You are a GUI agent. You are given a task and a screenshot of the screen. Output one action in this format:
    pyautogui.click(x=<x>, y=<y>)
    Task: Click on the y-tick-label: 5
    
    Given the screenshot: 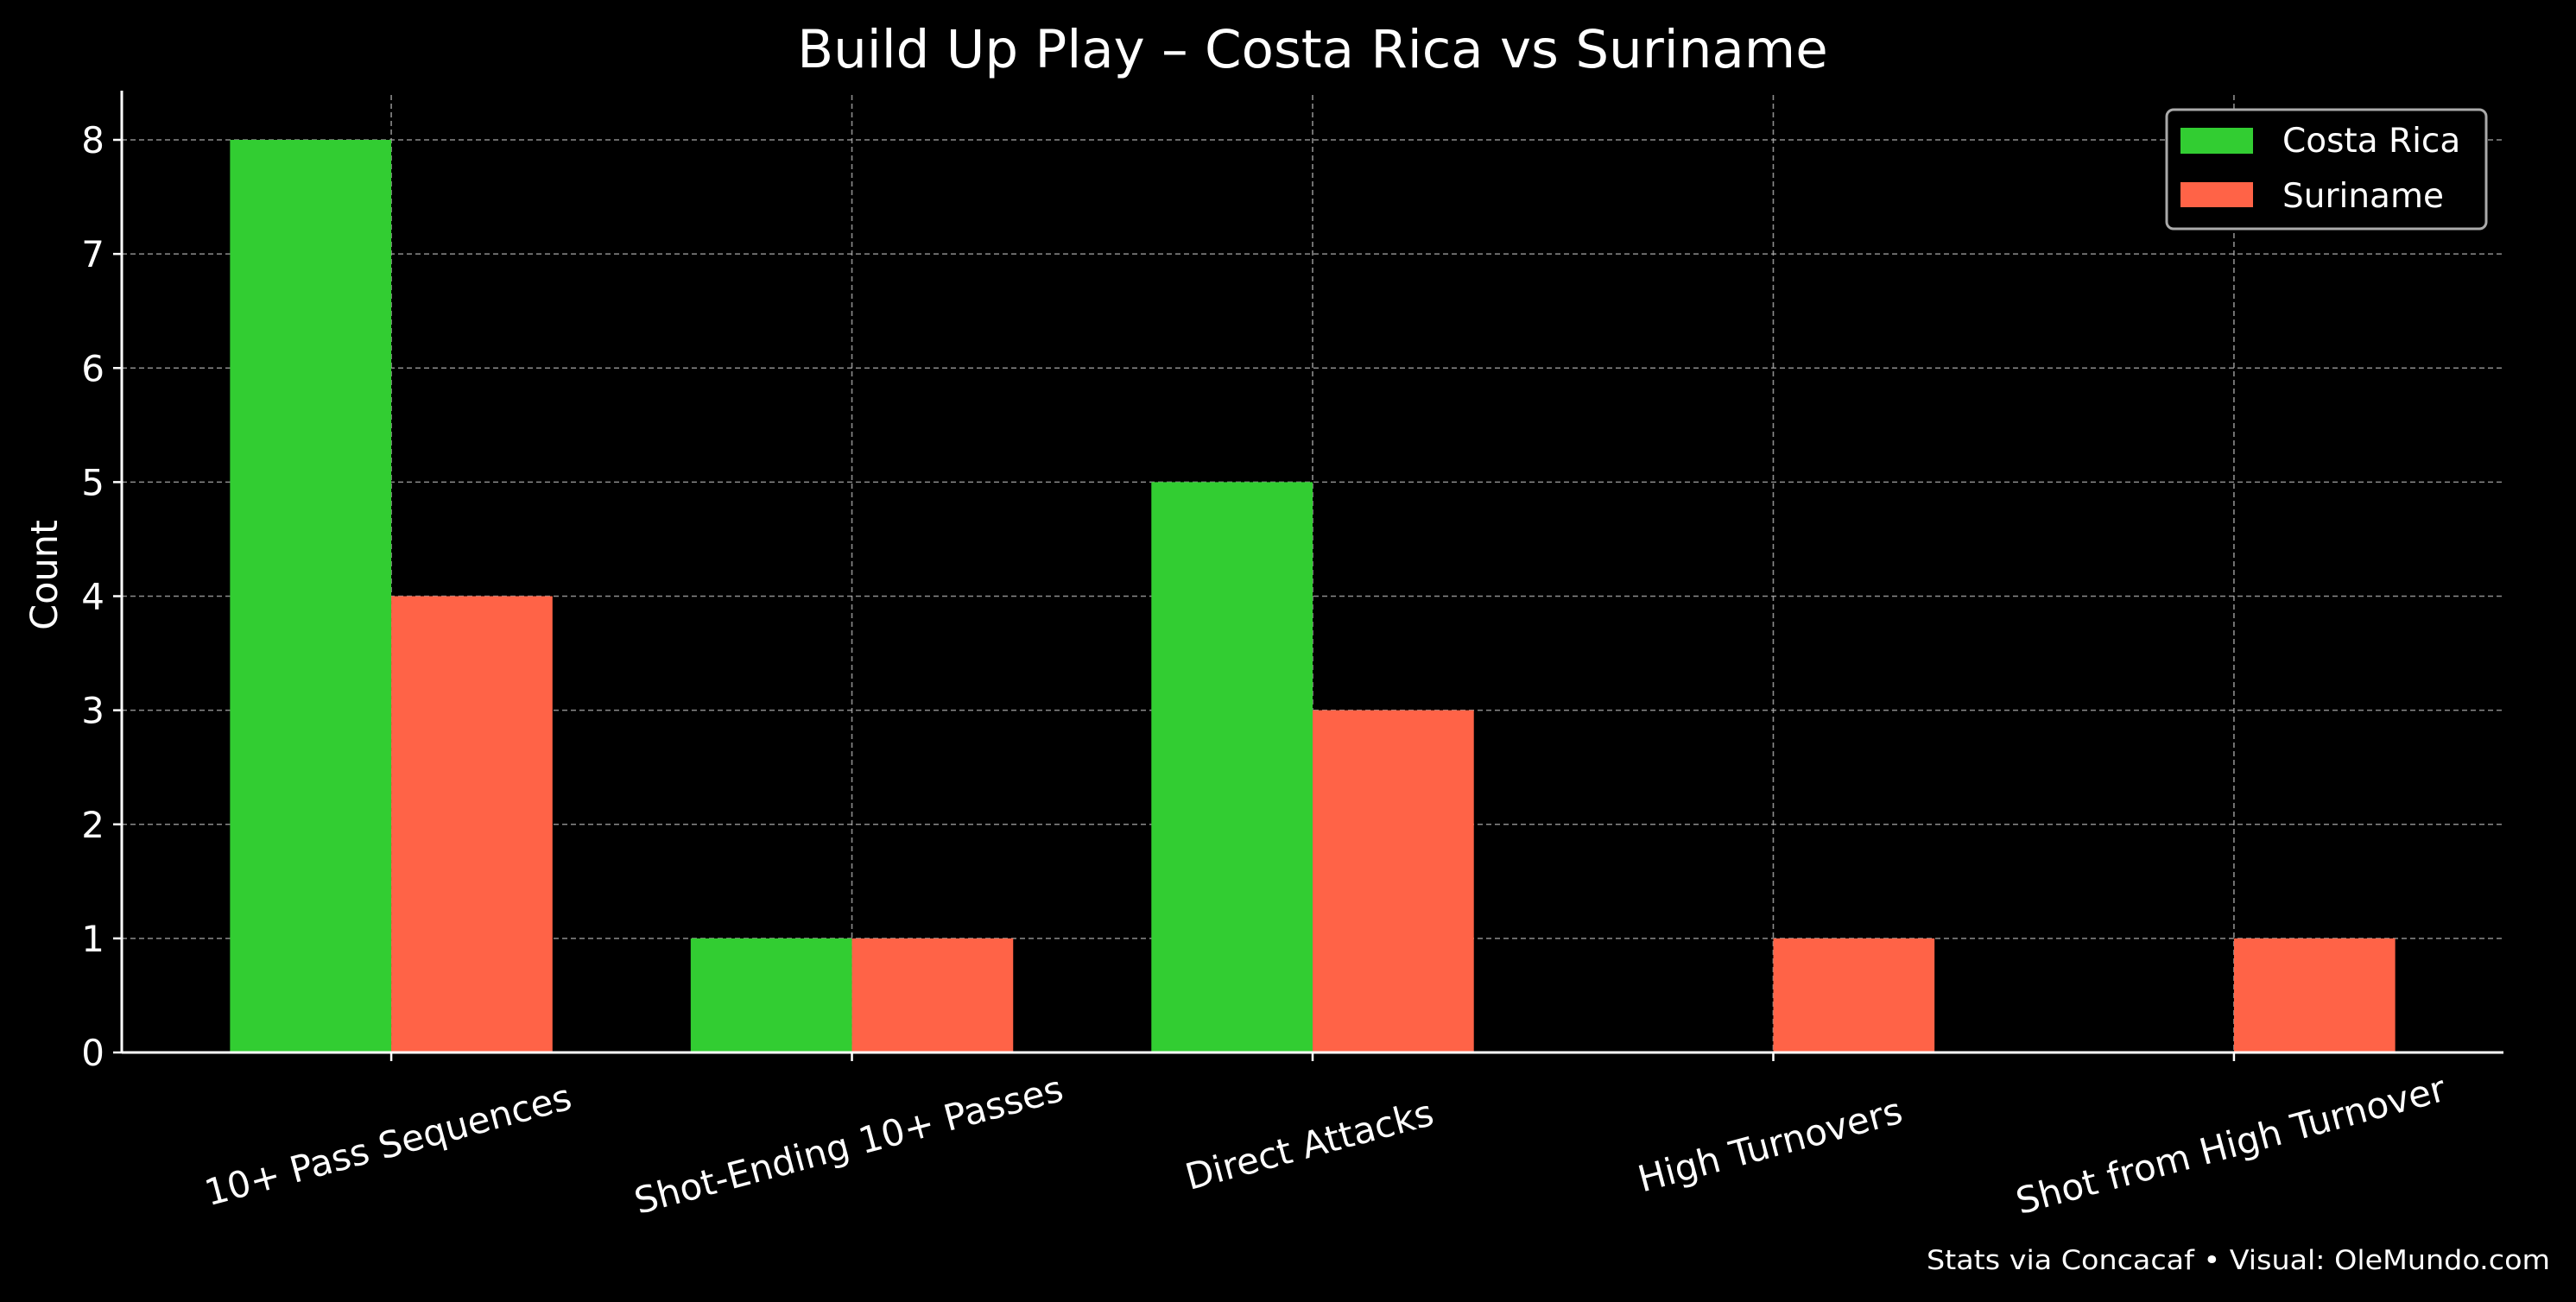 What is the action you would take?
    pyautogui.click(x=92, y=482)
    